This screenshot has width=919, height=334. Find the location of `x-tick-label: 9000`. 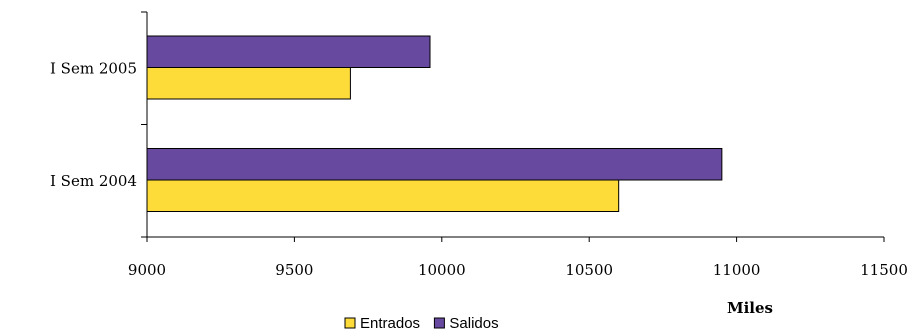

x-tick-label: 9000 is located at coordinates (147, 270).